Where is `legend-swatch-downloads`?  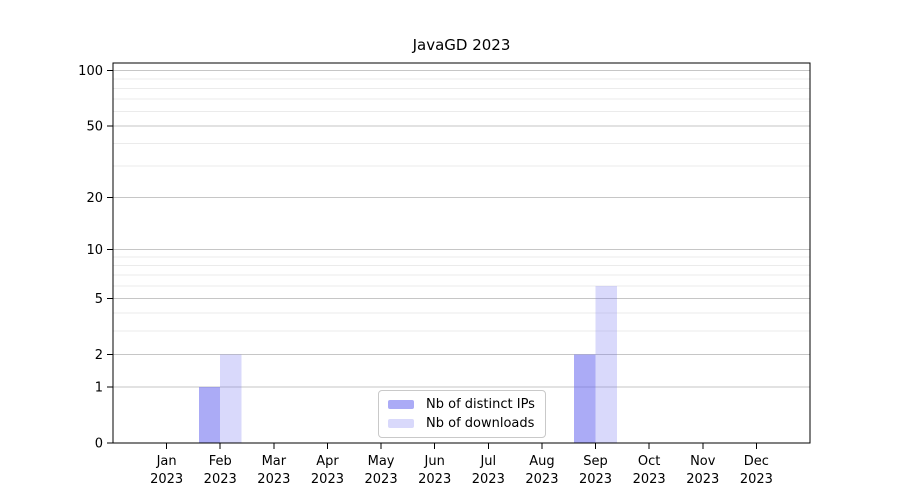
legend-swatch-downloads is located at coordinates (401, 423).